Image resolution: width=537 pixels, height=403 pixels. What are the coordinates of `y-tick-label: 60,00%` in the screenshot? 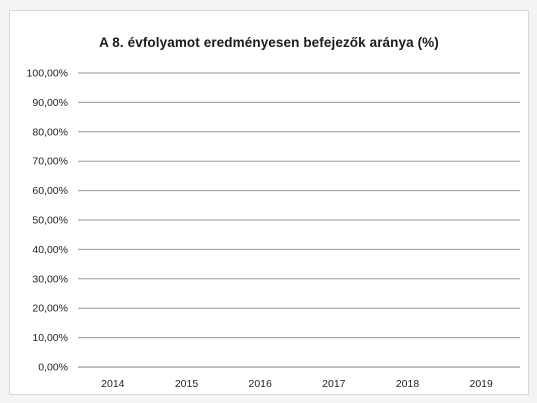 It's located at (50, 191).